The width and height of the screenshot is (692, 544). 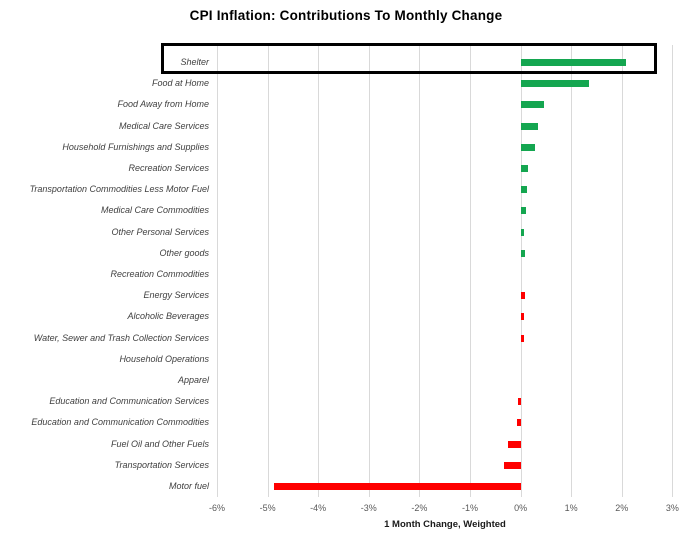 I want to click on tick-label--5pct: -5%, so click(x=267, y=508).